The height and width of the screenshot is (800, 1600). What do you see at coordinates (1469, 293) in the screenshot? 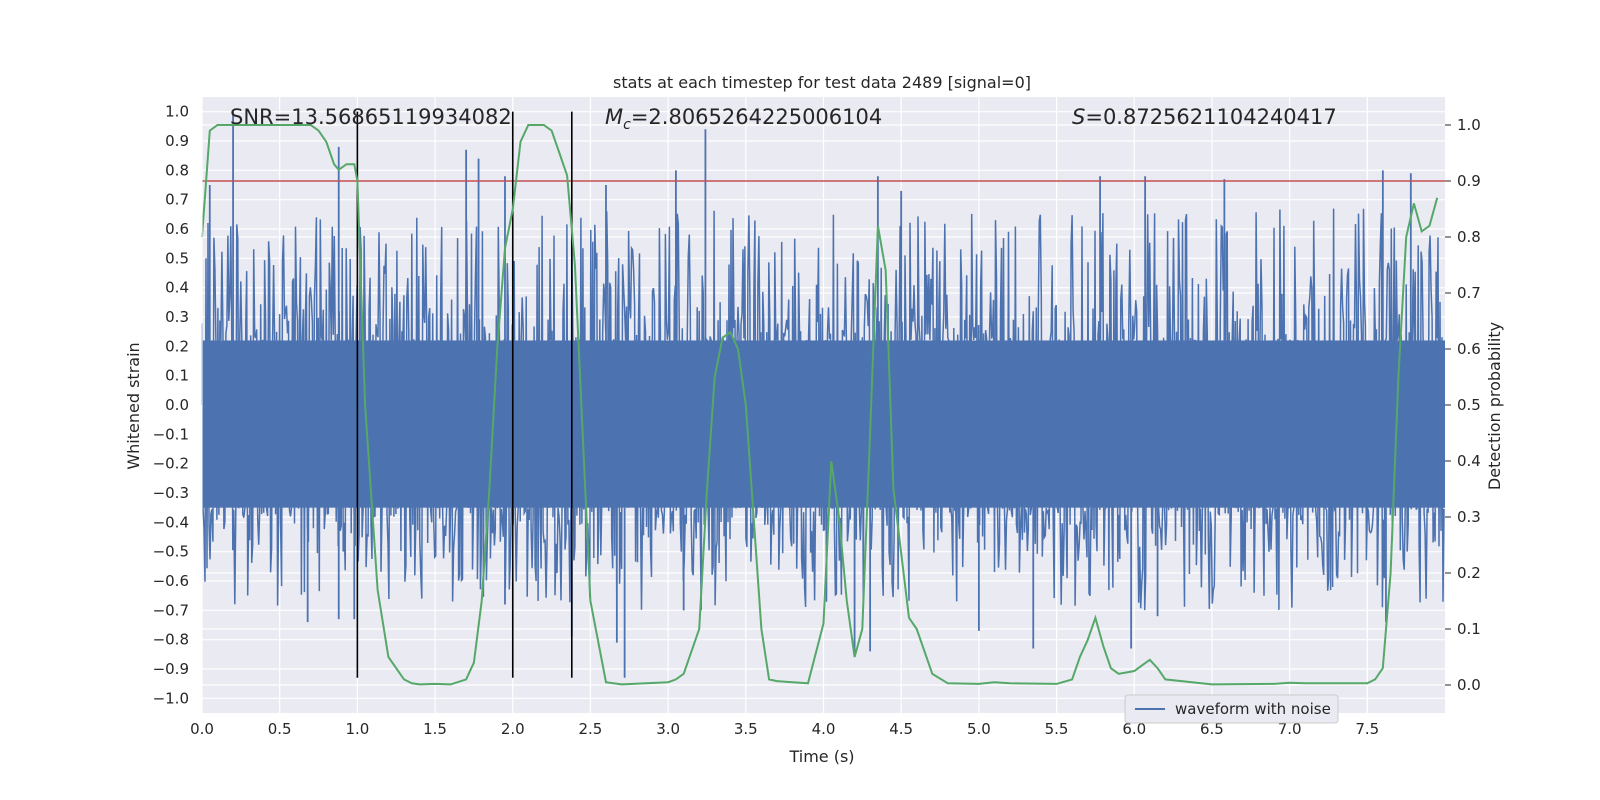
I see `y2-tick-label: 0.7` at bounding box center [1469, 293].